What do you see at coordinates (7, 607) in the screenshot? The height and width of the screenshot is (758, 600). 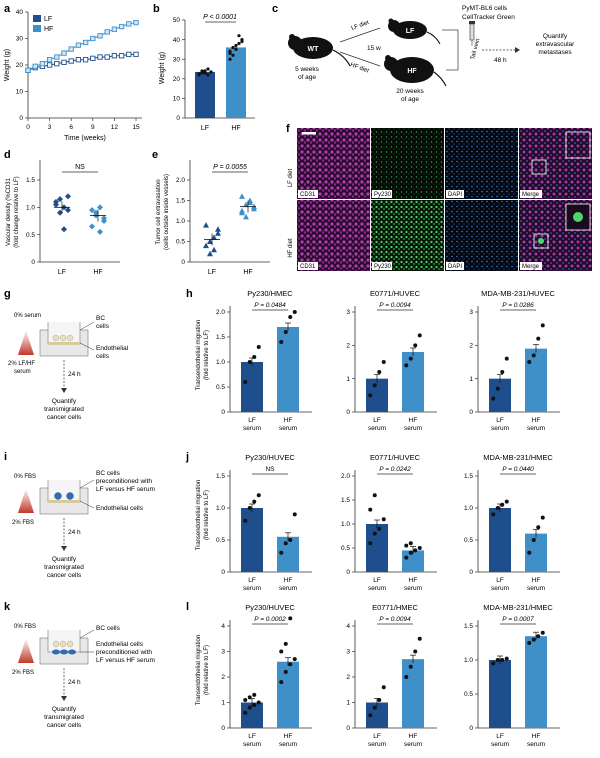 I see `panel-label: k` at bounding box center [7, 607].